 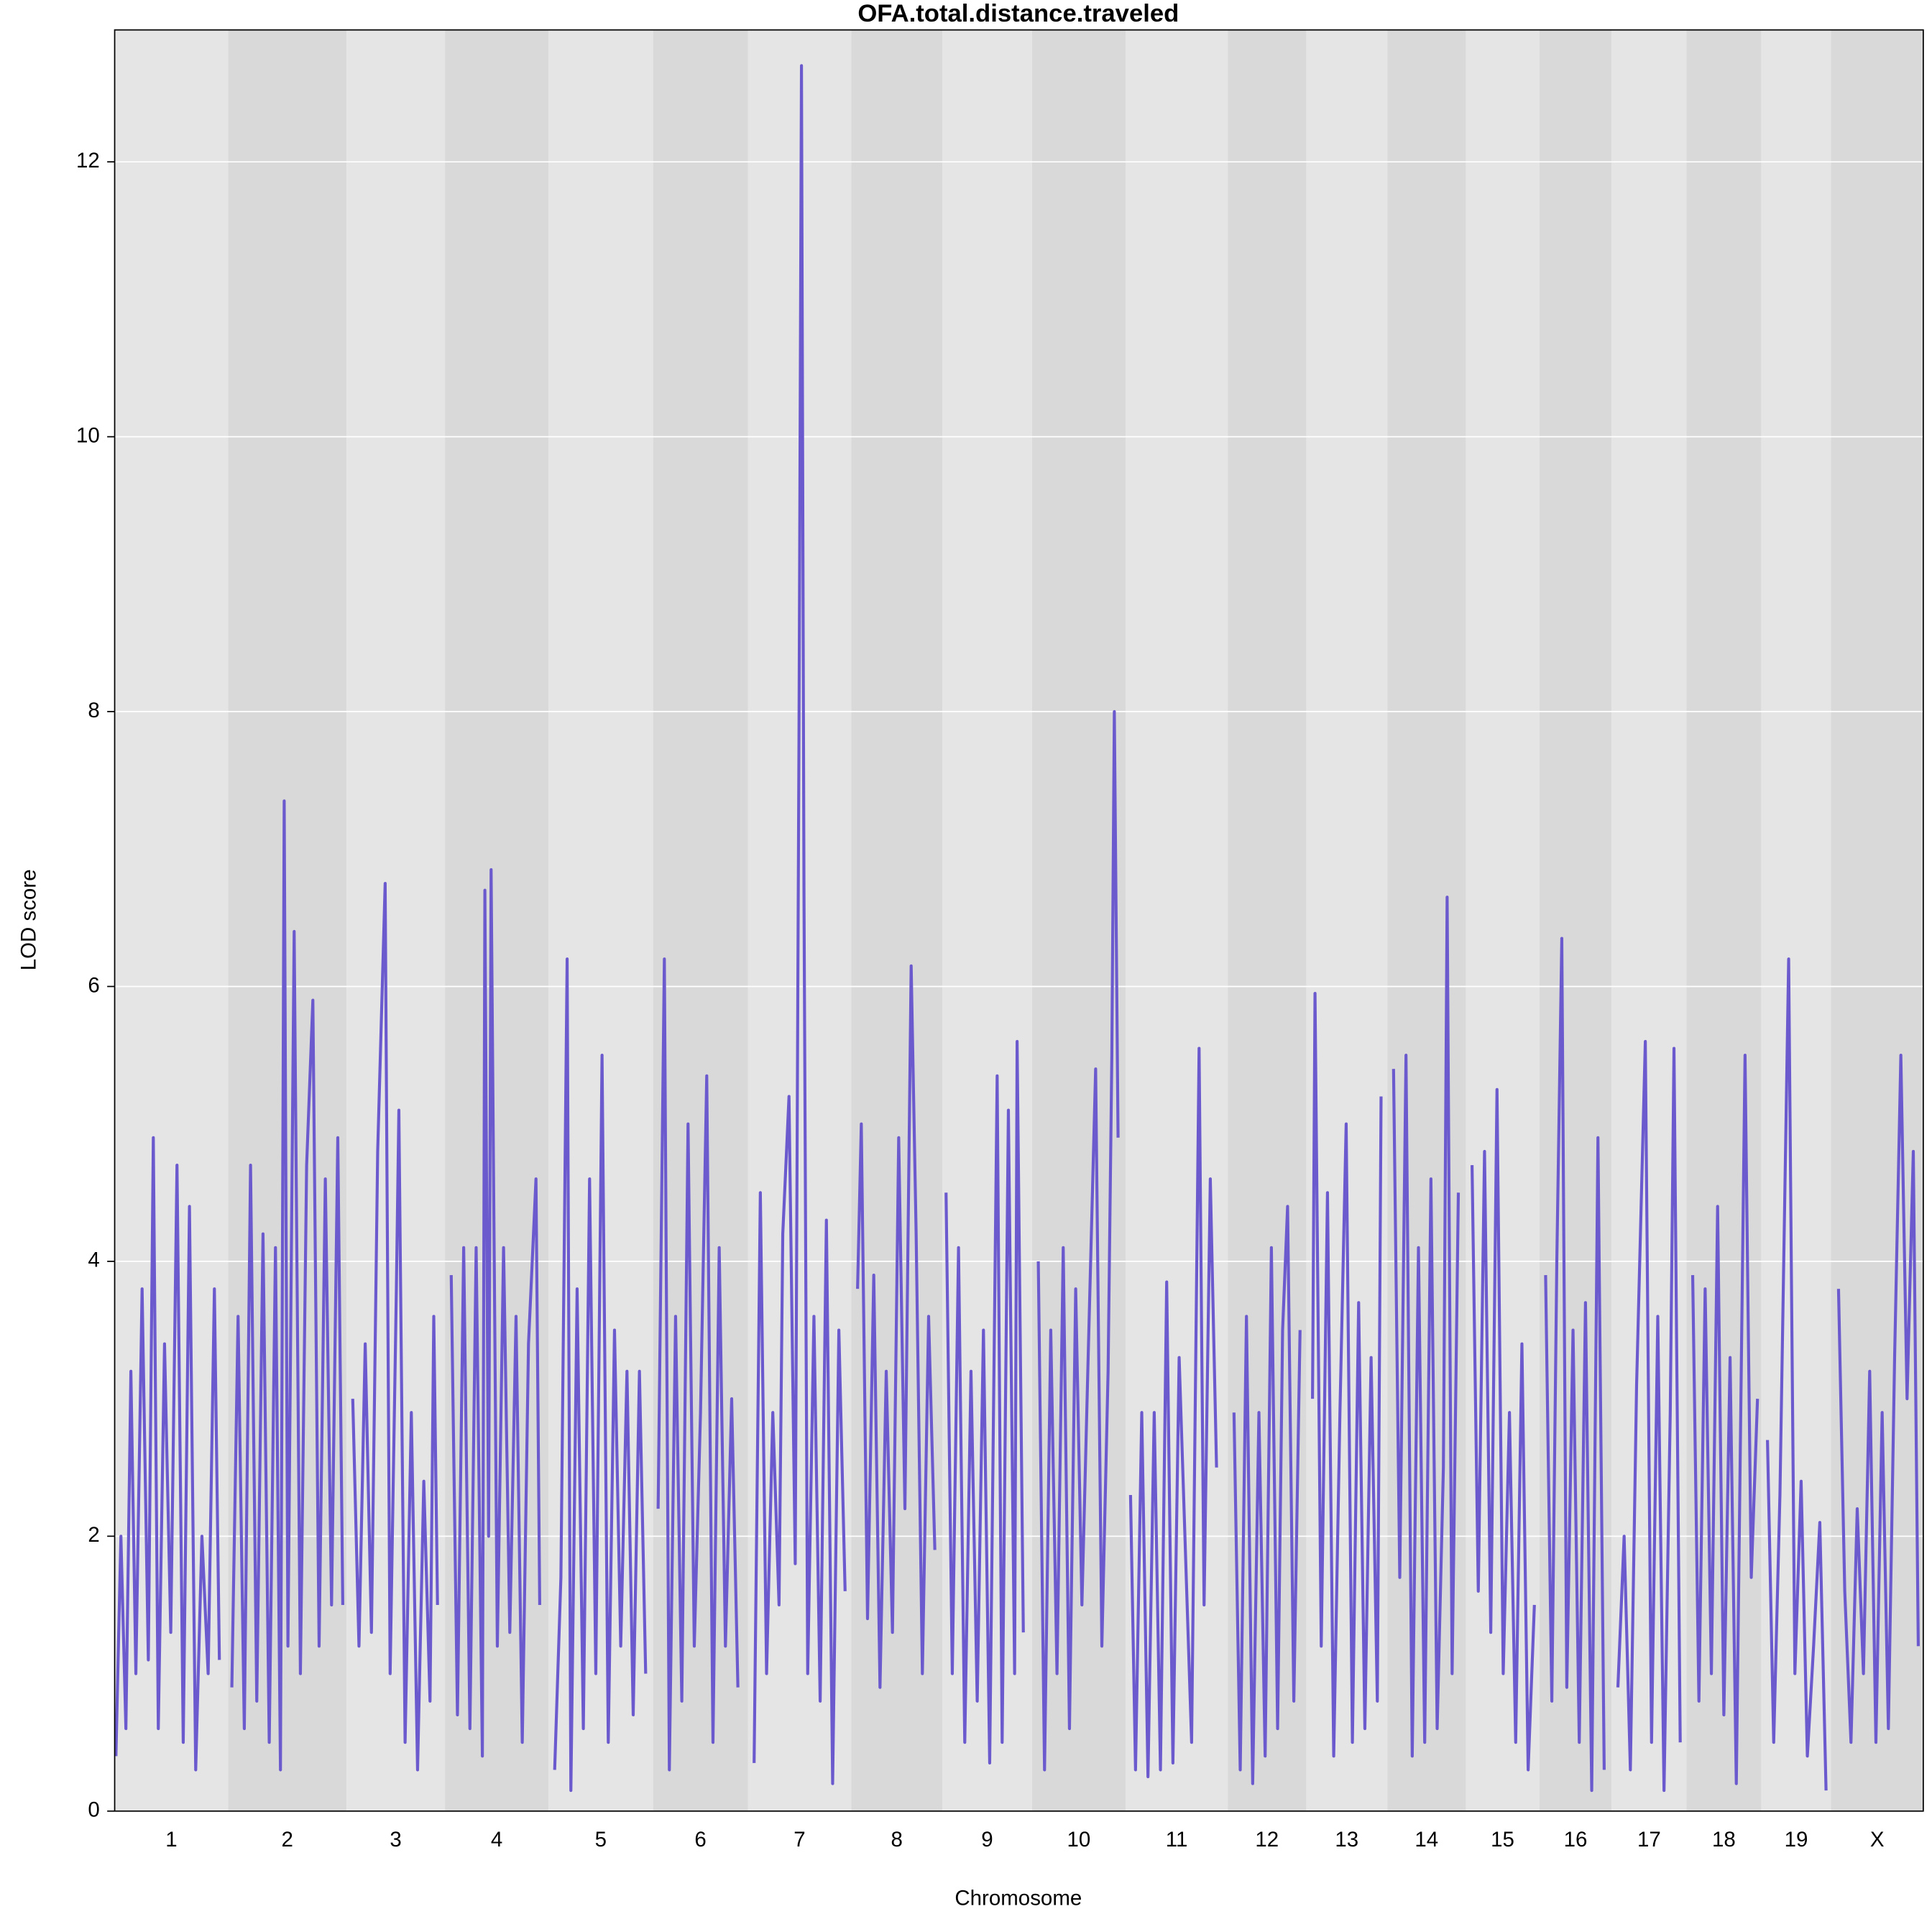 What do you see at coordinates (28, 919) in the screenshot?
I see `y-axis-label: LOD score` at bounding box center [28, 919].